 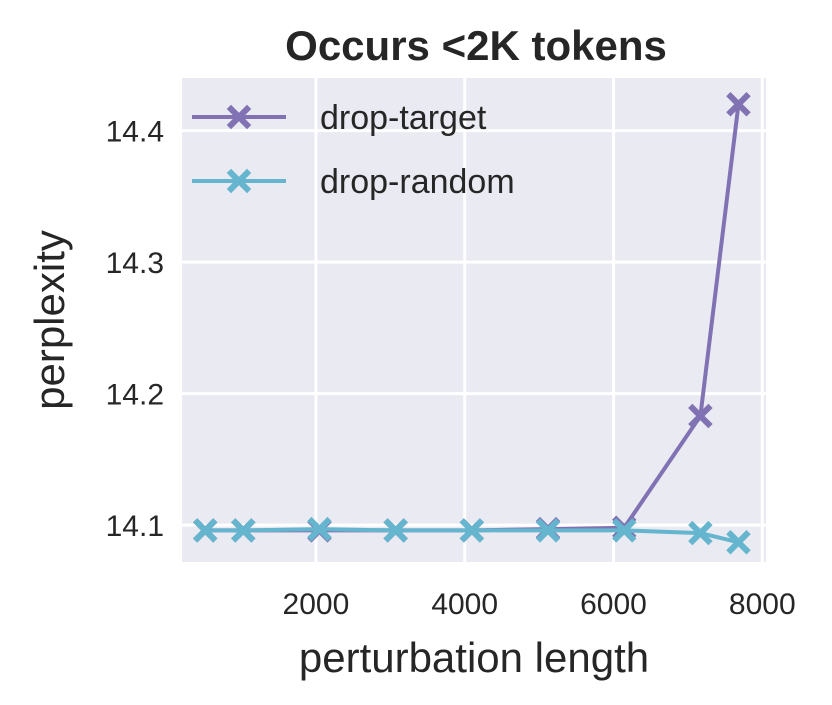 I want to click on y-tick-label: 14.2, so click(x=135, y=395).